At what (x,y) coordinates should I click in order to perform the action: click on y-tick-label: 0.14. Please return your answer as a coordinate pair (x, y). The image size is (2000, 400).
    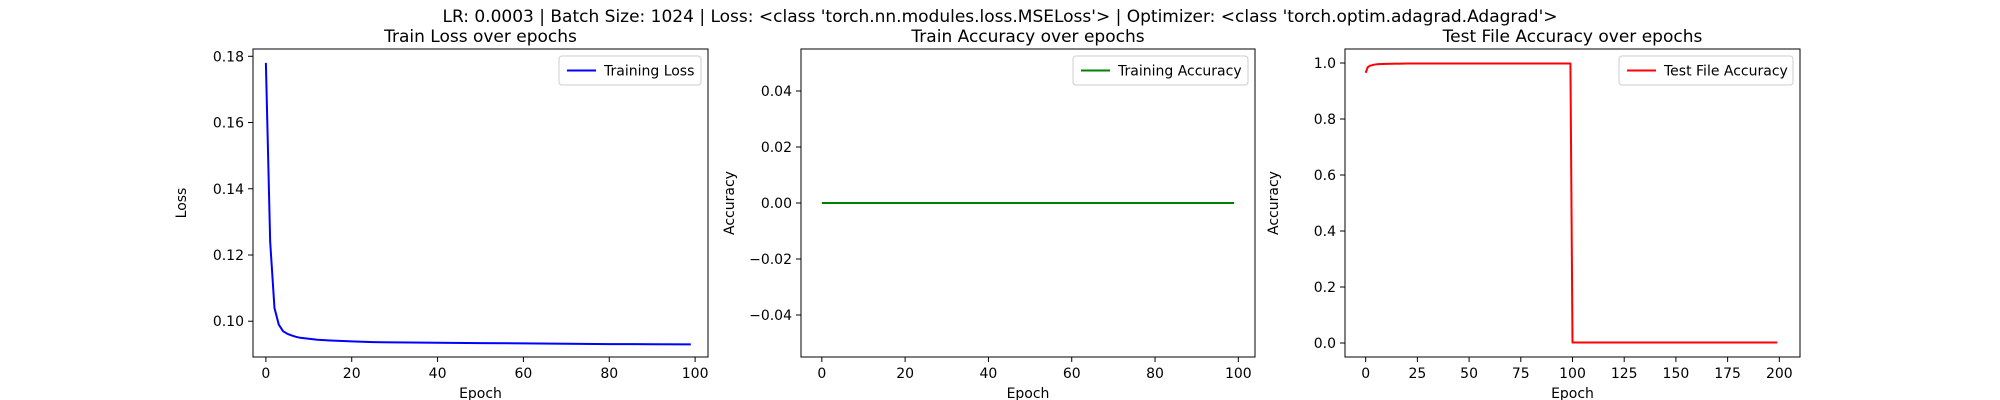
    Looking at the image, I should click on (228, 190).